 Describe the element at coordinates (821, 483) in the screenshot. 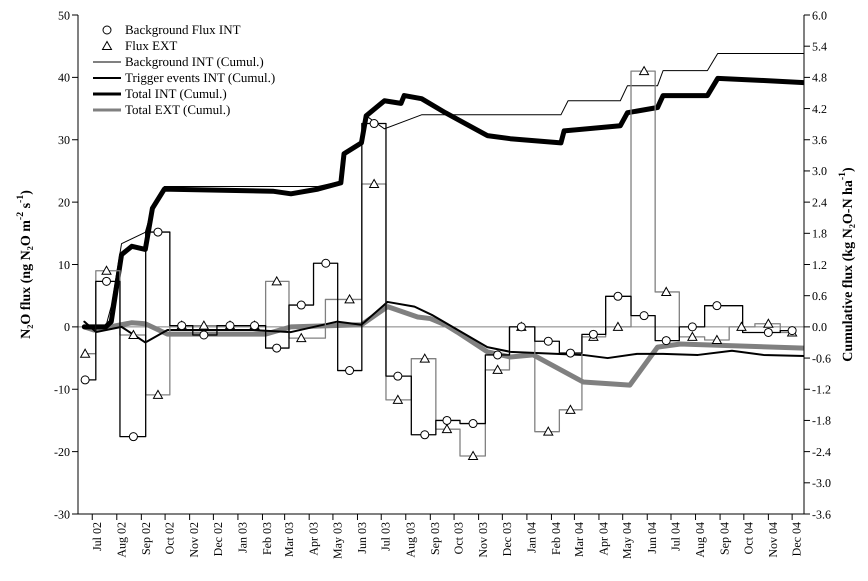

I see `y2-tick-label: -3.0` at that location.